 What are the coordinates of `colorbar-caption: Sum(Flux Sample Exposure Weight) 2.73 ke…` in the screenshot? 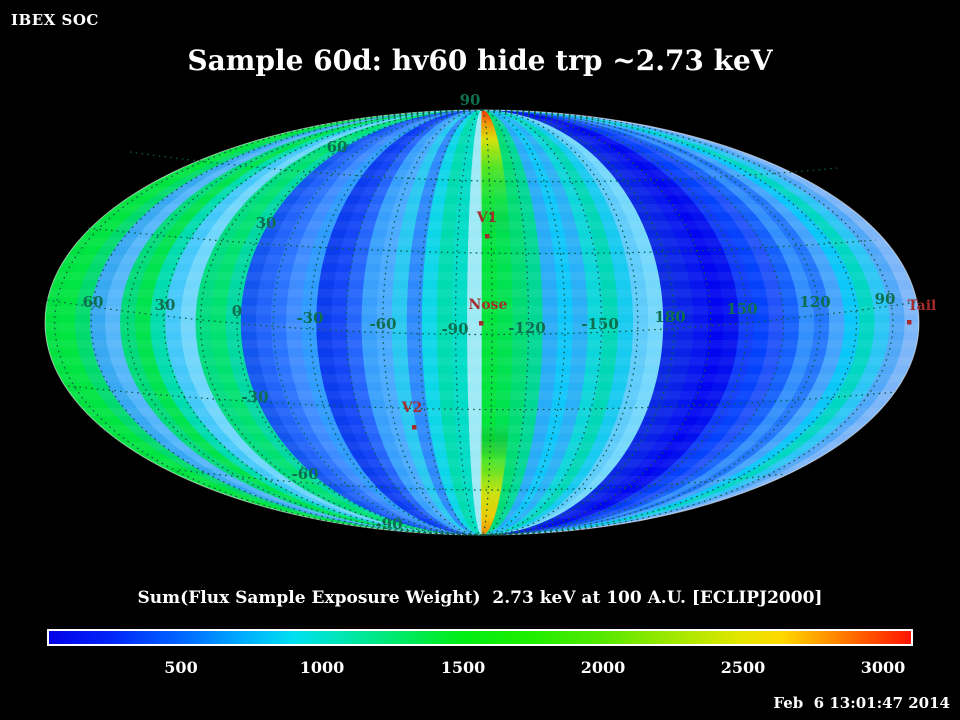 It's located at (480, 598).